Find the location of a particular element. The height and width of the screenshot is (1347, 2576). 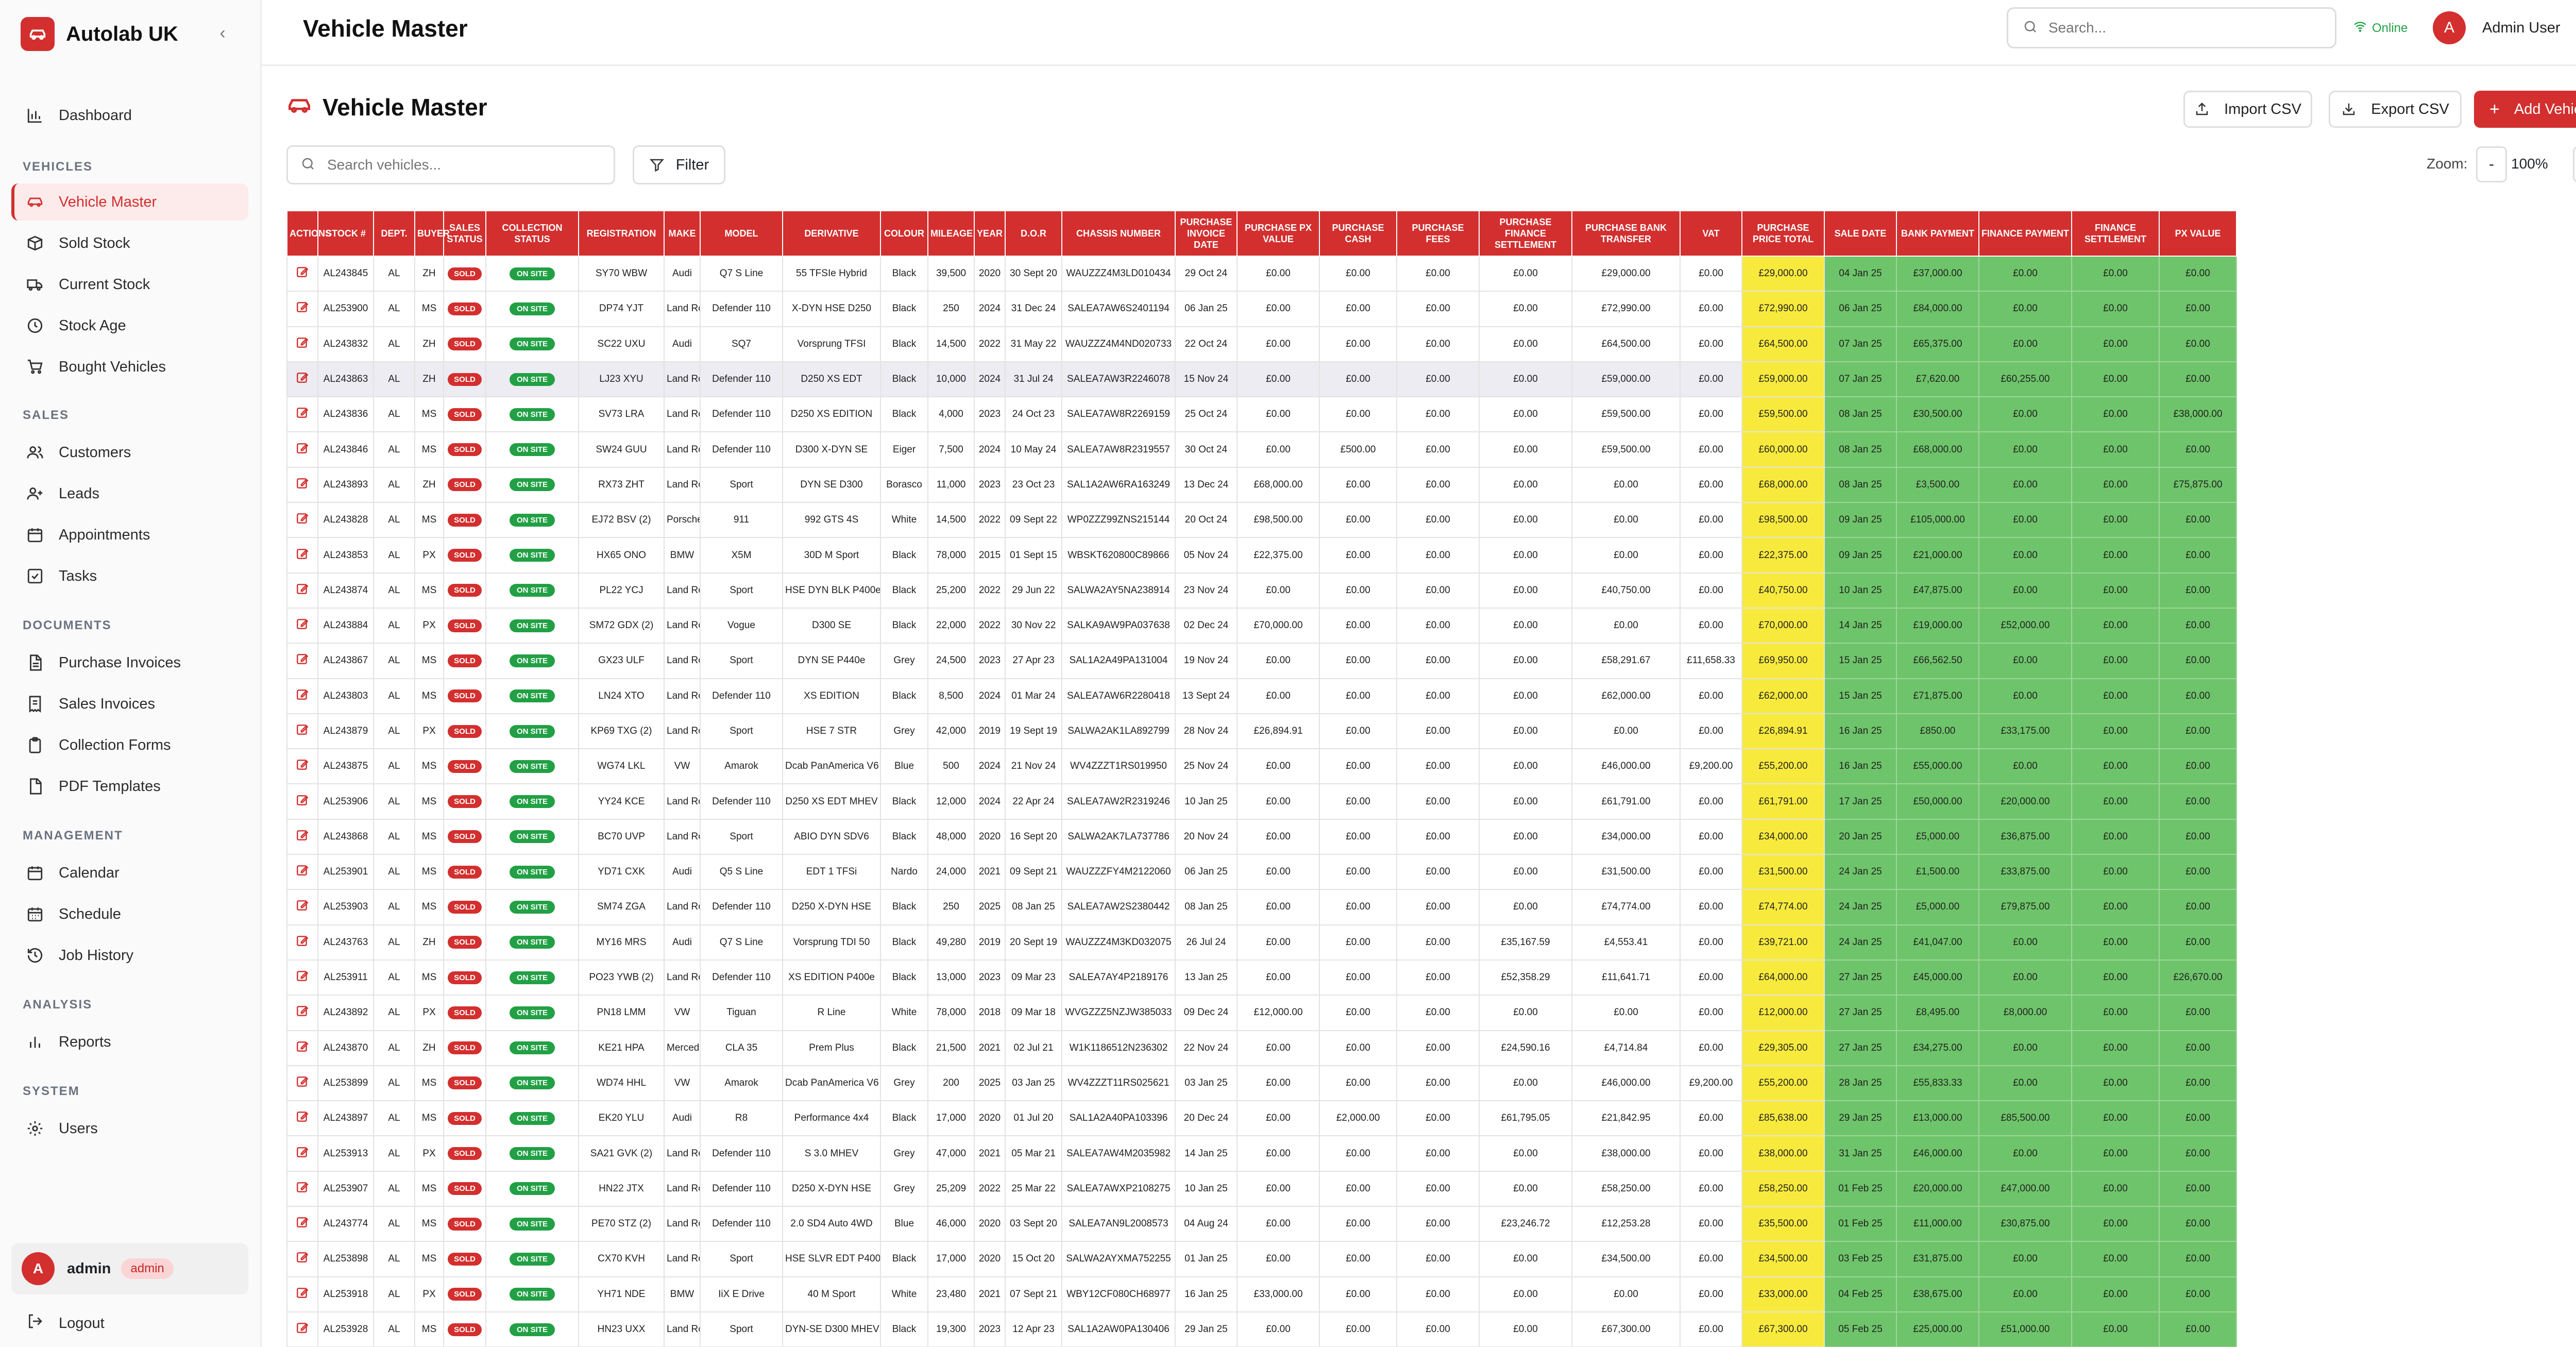

column-header: BANK PAYMENT is located at coordinates (1937, 233).